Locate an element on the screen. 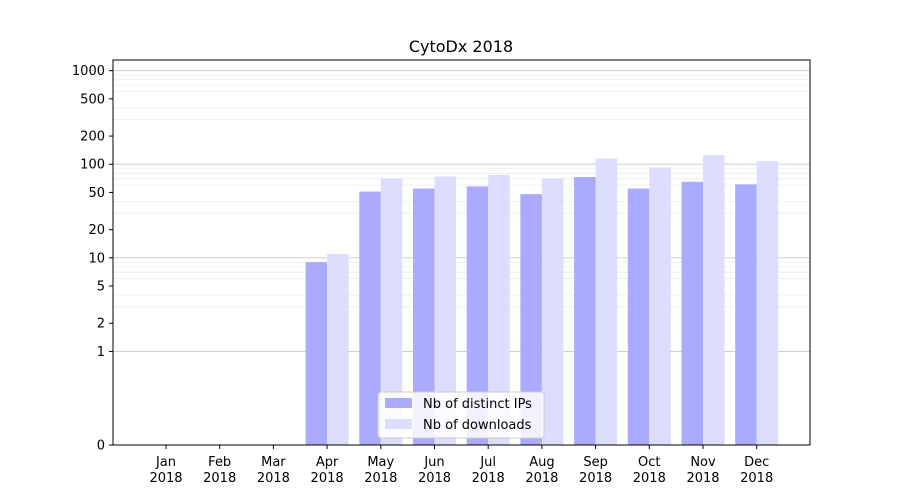 The image size is (900, 500). bar-distinct-ips-jun is located at coordinates (424, 316).